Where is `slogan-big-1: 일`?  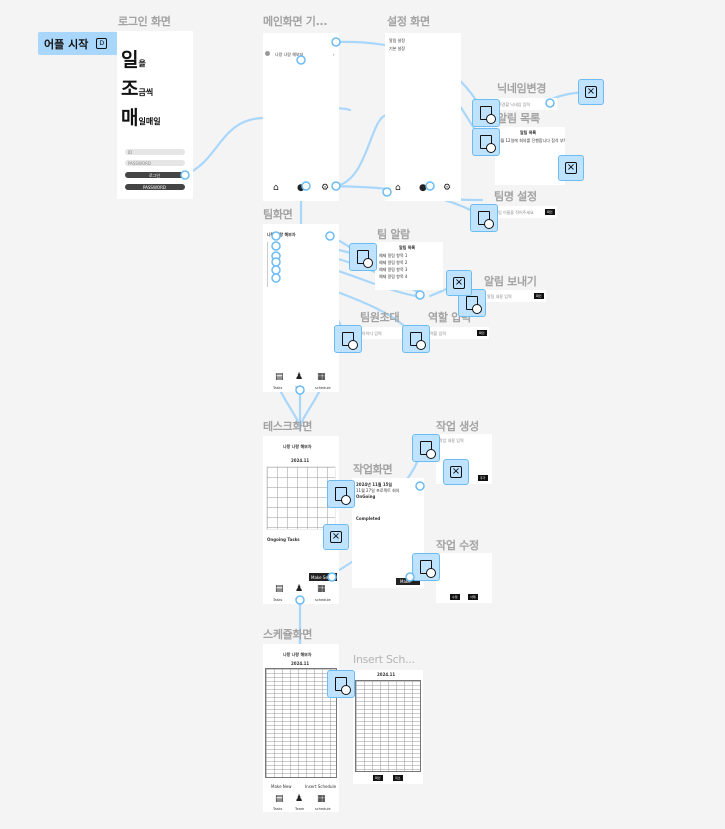 slogan-big-1: 일 is located at coordinates (130, 60).